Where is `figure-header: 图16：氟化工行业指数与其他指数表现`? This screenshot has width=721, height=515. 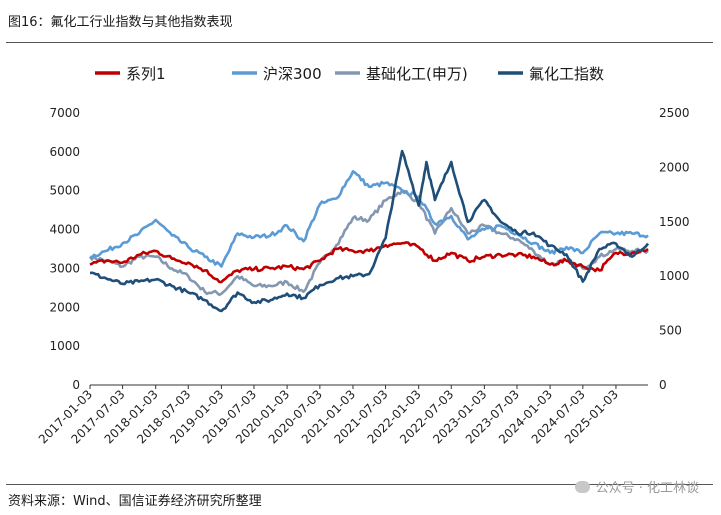
figure-header: 图16：氟化工行业指数与其他指数表现 is located at coordinates (359, 20).